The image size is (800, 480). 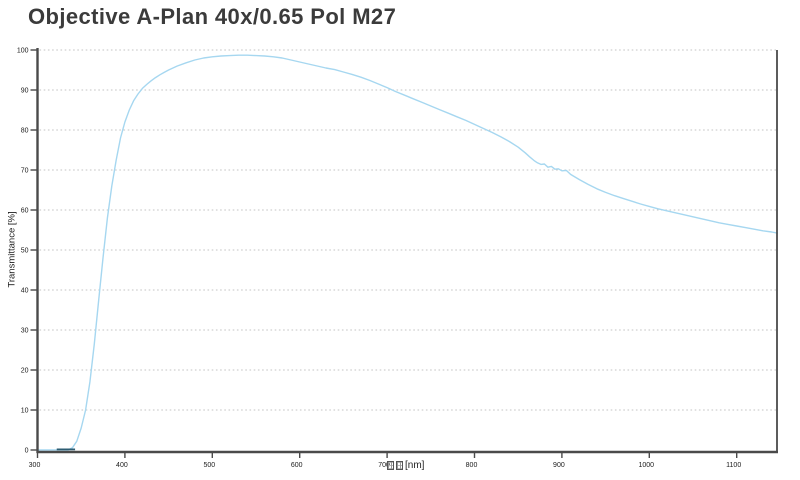 What do you see at coordinates (212, 16) in the screenshot?
I see `chart-title: Objective A-Plan 40x/0.65 Pol M27` at bounding box center [212, 16].